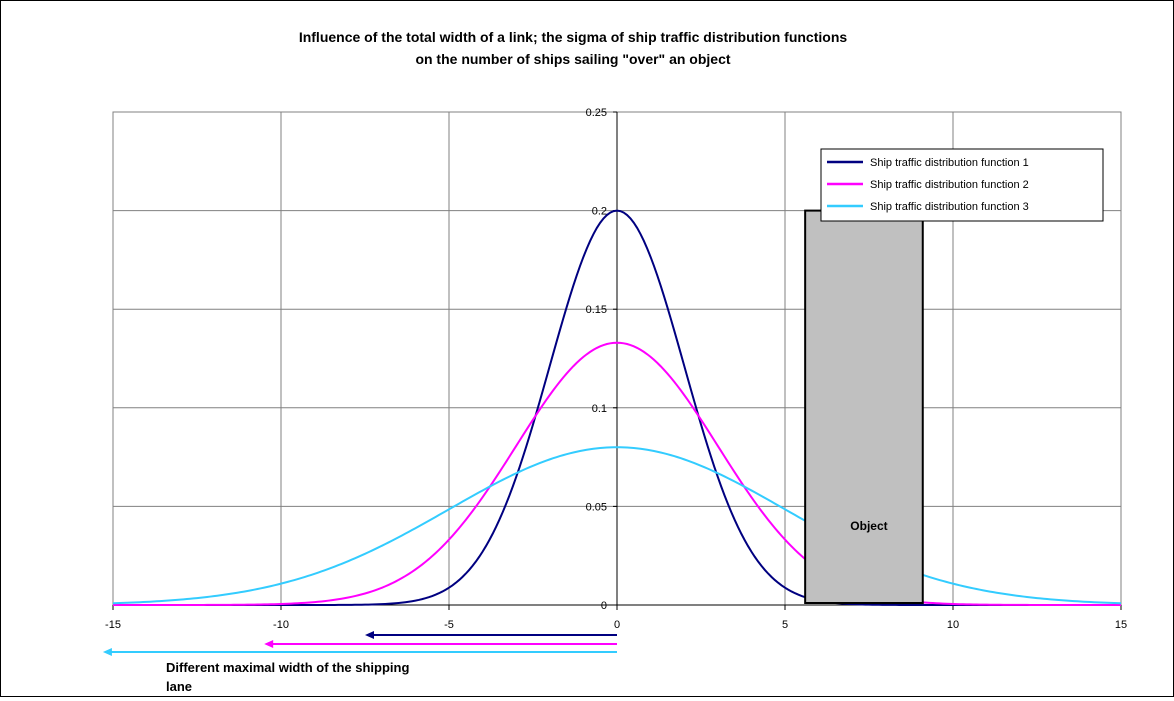 This screenshot has width=1174, height=701. I want to click on x-tick-label: -15, so click(113, 625).